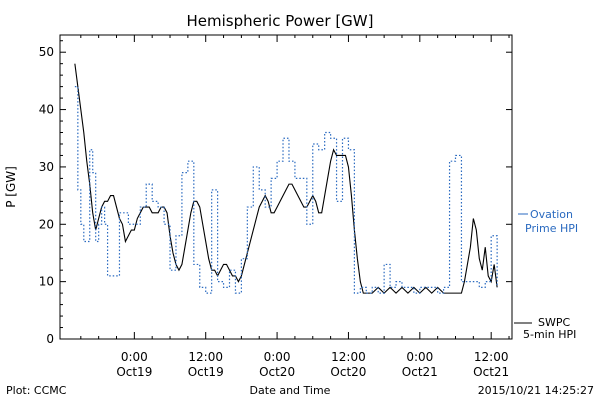 This screenshot has width=600, height=400. What do you see at coordinates (290, 390) in the screenshot?
I see `x-axis-label: Date and Time` at bounding box center [290, 390].